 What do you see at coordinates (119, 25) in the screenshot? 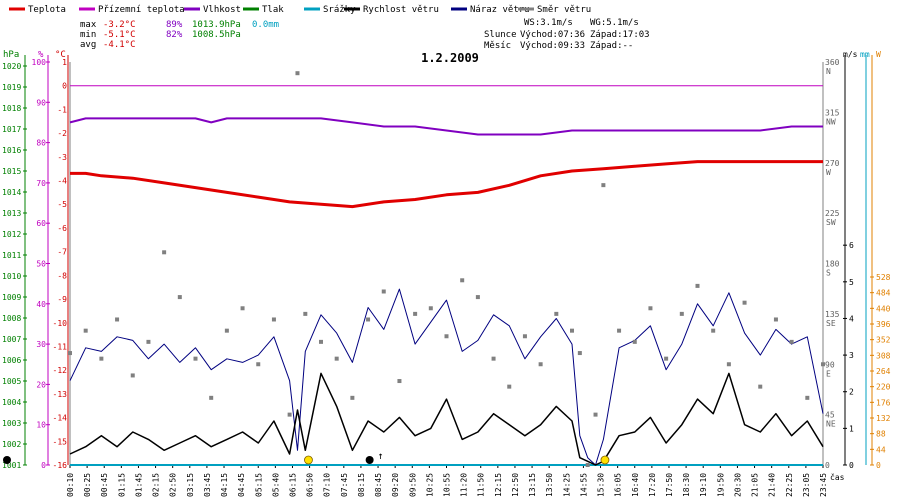
I see `stats-temp: -3.2°C` at bounding box center [119, 25].